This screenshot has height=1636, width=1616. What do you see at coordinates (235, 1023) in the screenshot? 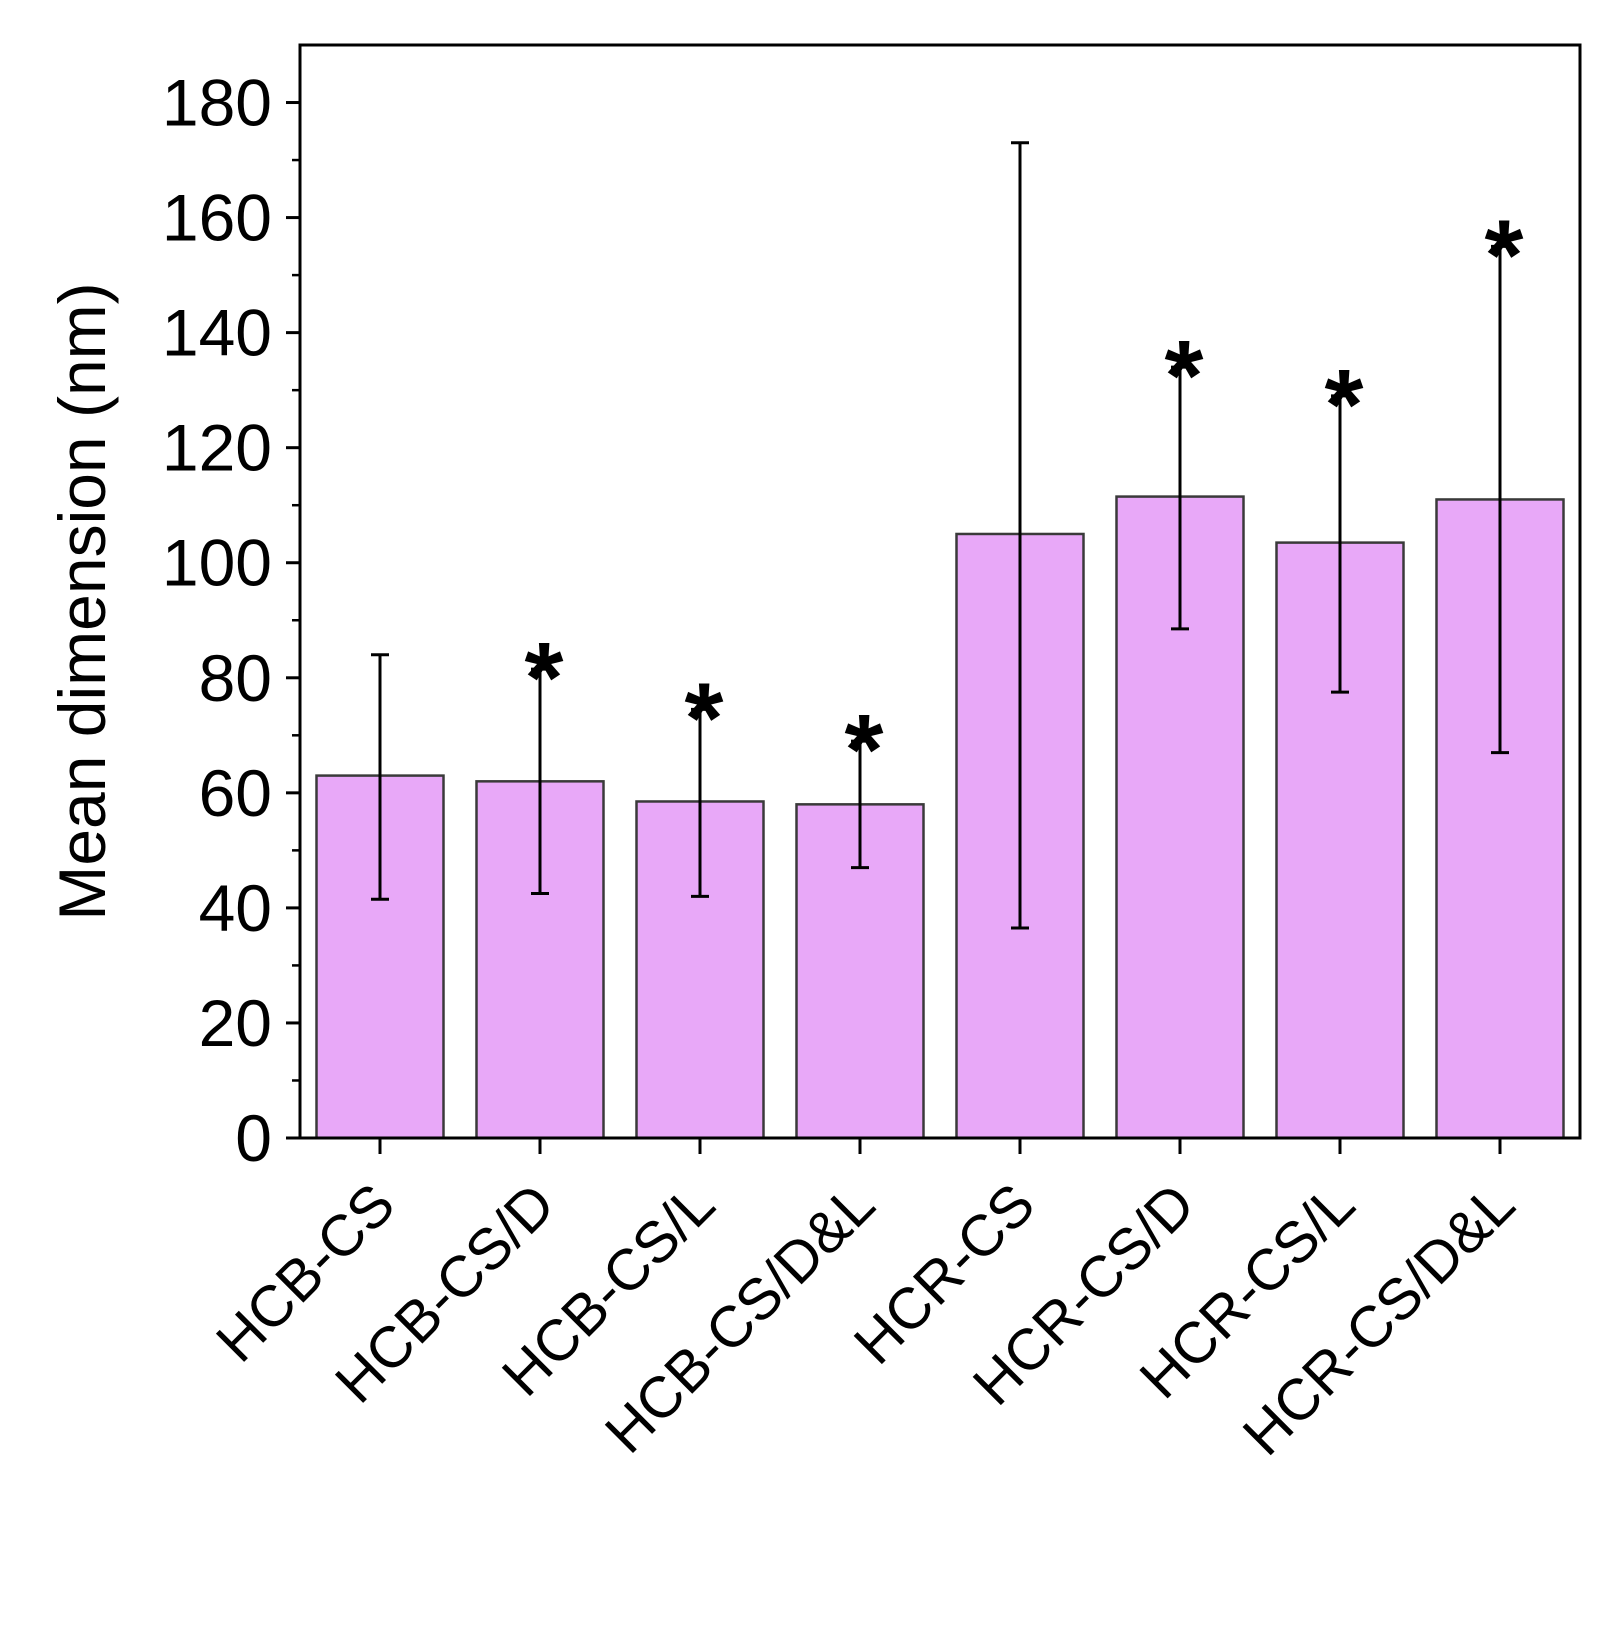
I see `y-tick-label: 20` at bounding box center [235, 1023].